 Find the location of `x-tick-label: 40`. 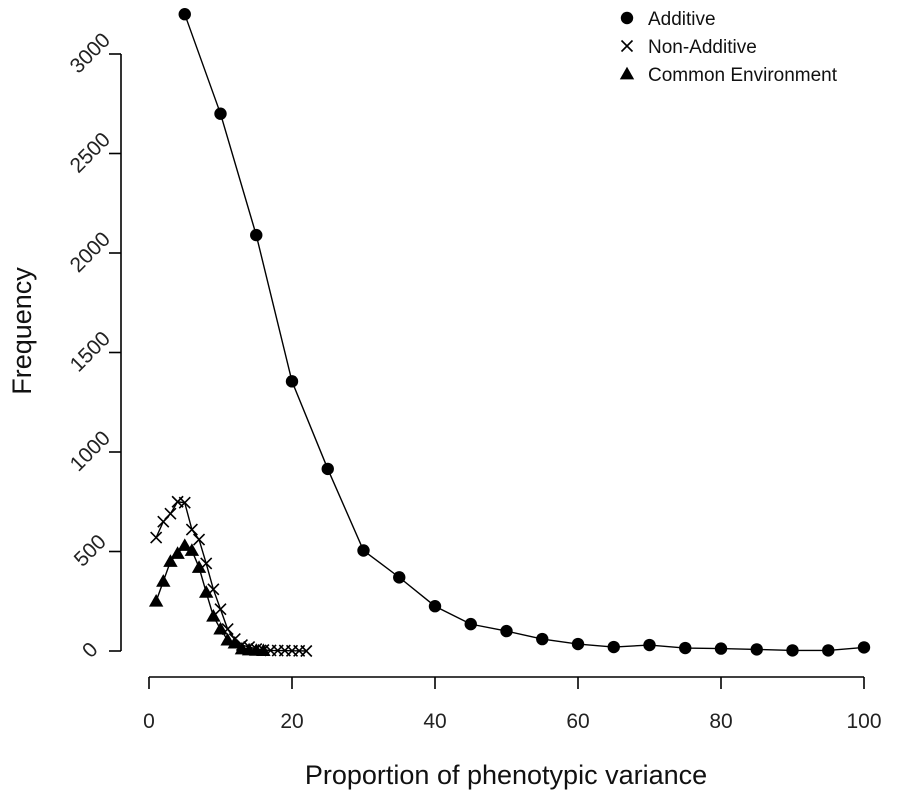

x-tick-label: 40 is located at coordinates (434, 721).